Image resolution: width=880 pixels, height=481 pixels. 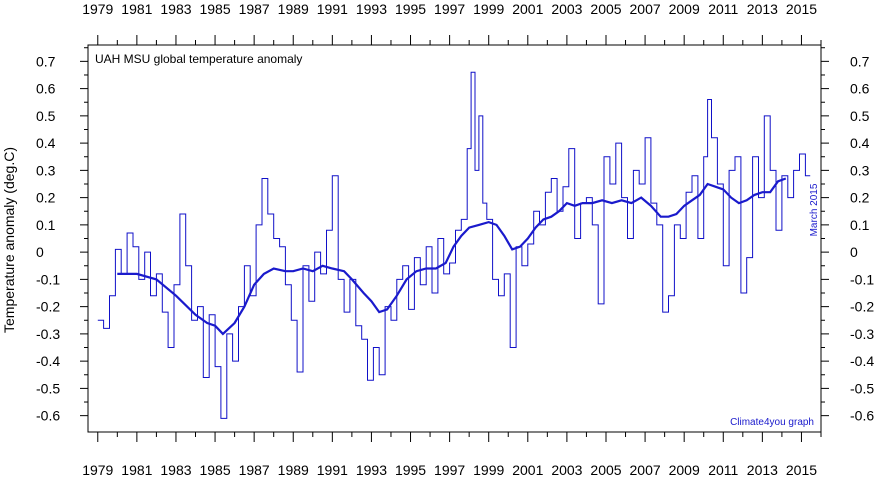 What do you see at coordinates (254, 9) in the screenshot?
I see `x-tick-label-top: 1987` at bounding box center [254, 9].